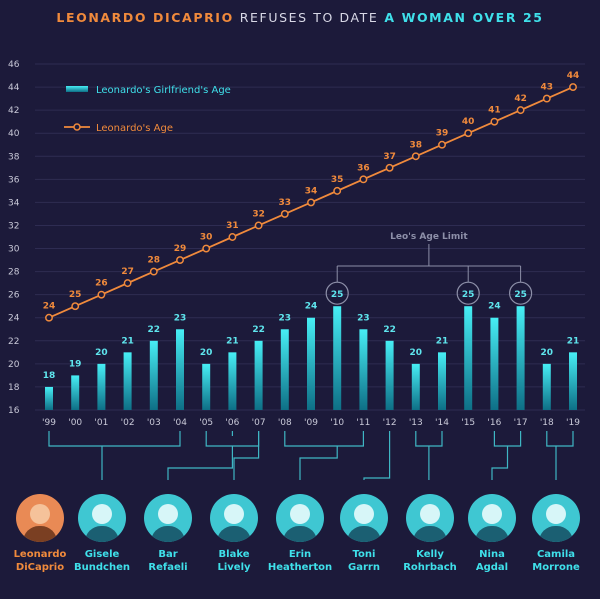 This screenshot has width=600, height=599. I want to click on y-tick-label: 20, so click(14, 365).